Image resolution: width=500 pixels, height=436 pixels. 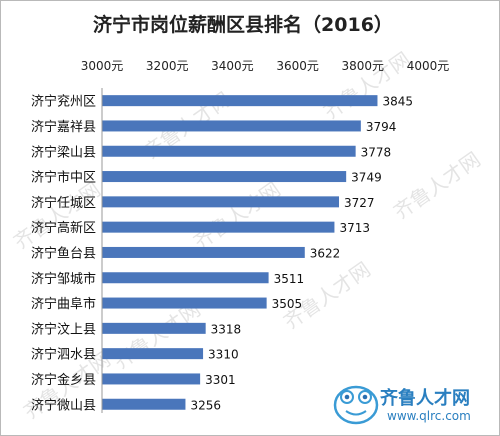 What do you see at coordinates (63, 228) in the screenshot?
I see `category-label: 济宁高新区` at bounding box center [63, 228].